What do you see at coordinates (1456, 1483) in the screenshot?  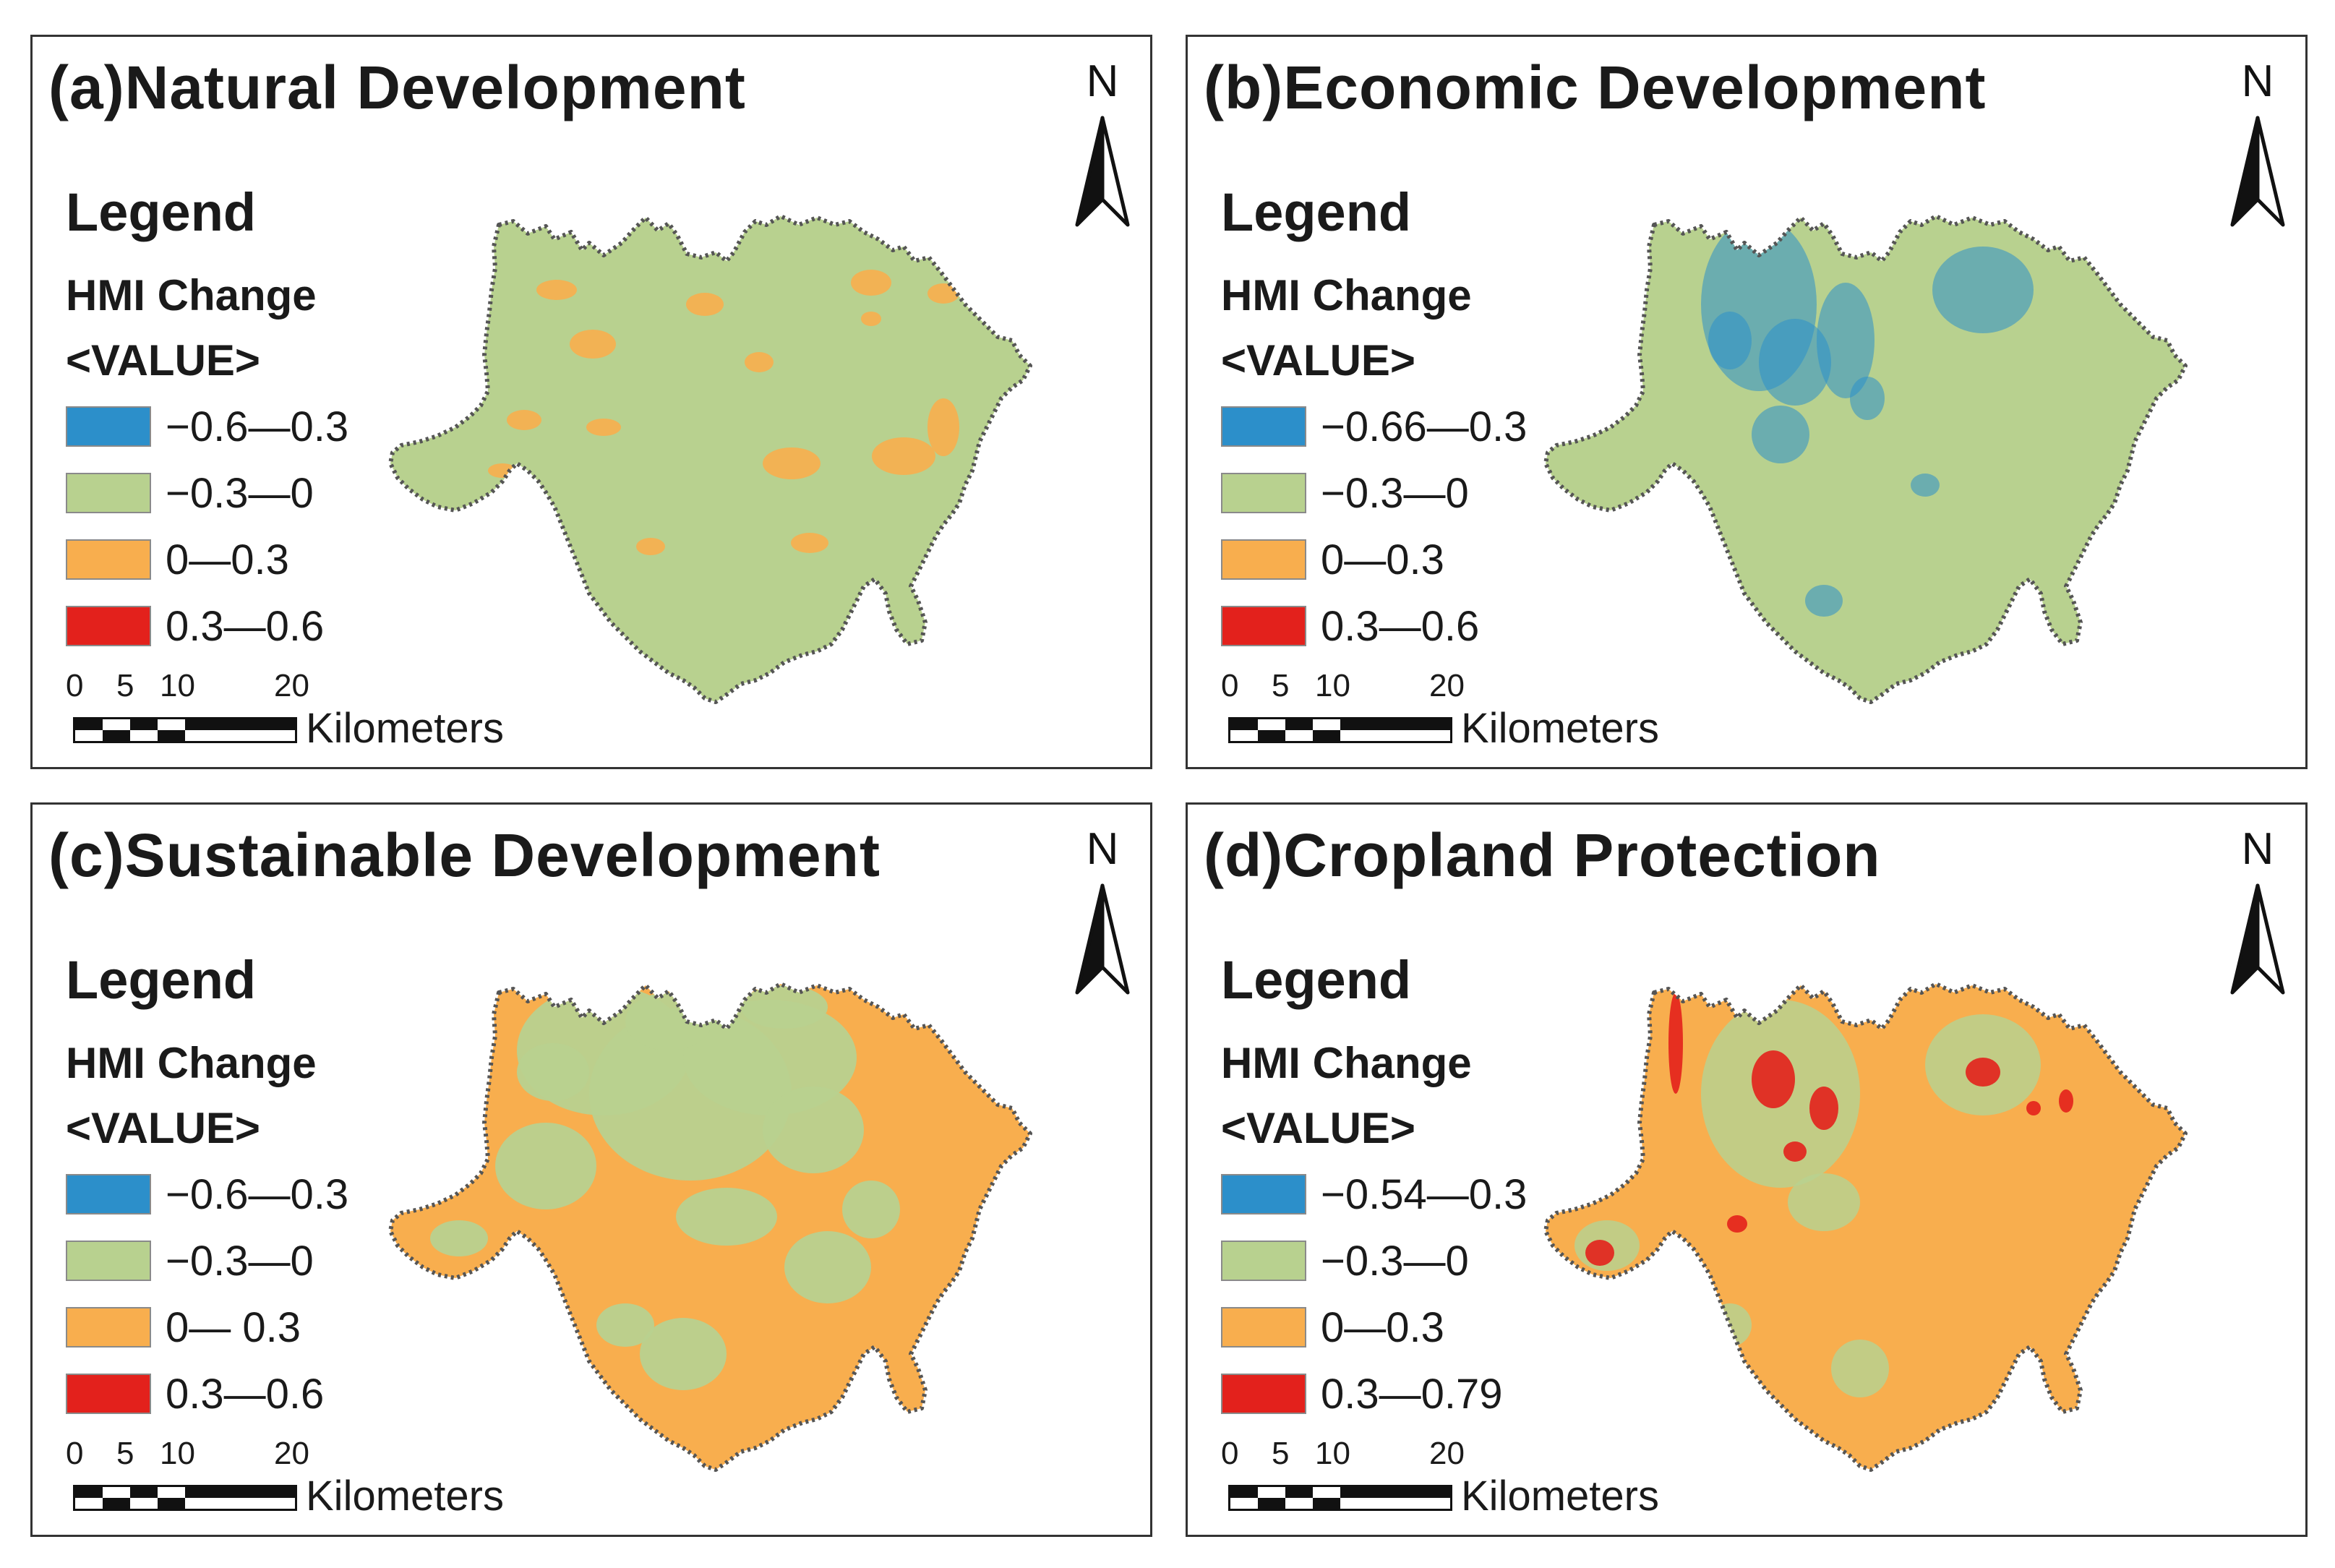 I see `scale-bar: 0 5 10 20 Kilometers` at bounding box center [1456, 1483].